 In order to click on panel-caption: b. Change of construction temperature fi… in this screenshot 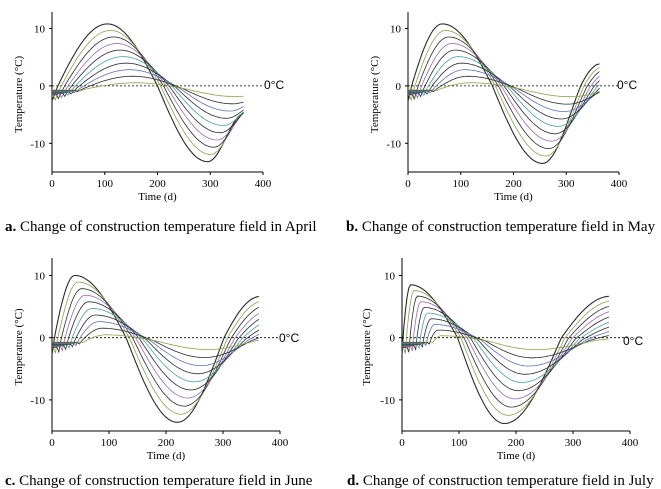, I will do `click(501, 227)`.